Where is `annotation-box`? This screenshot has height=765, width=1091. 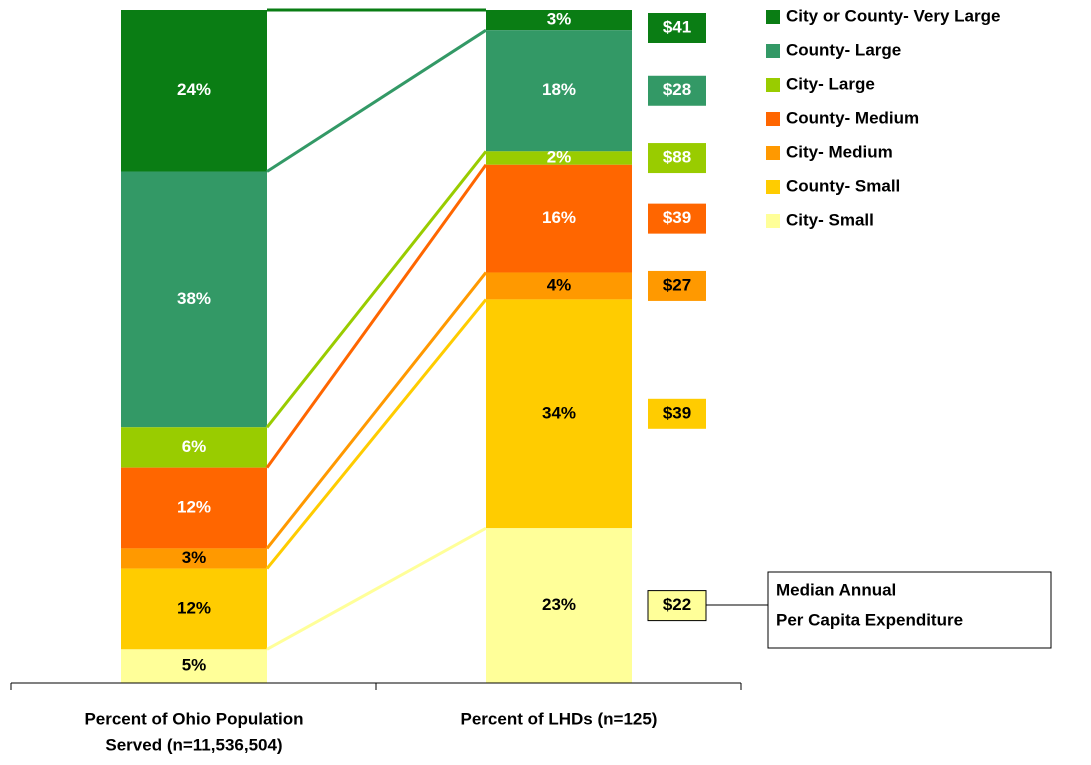 annotation-box is located at coordinates (909, 610).